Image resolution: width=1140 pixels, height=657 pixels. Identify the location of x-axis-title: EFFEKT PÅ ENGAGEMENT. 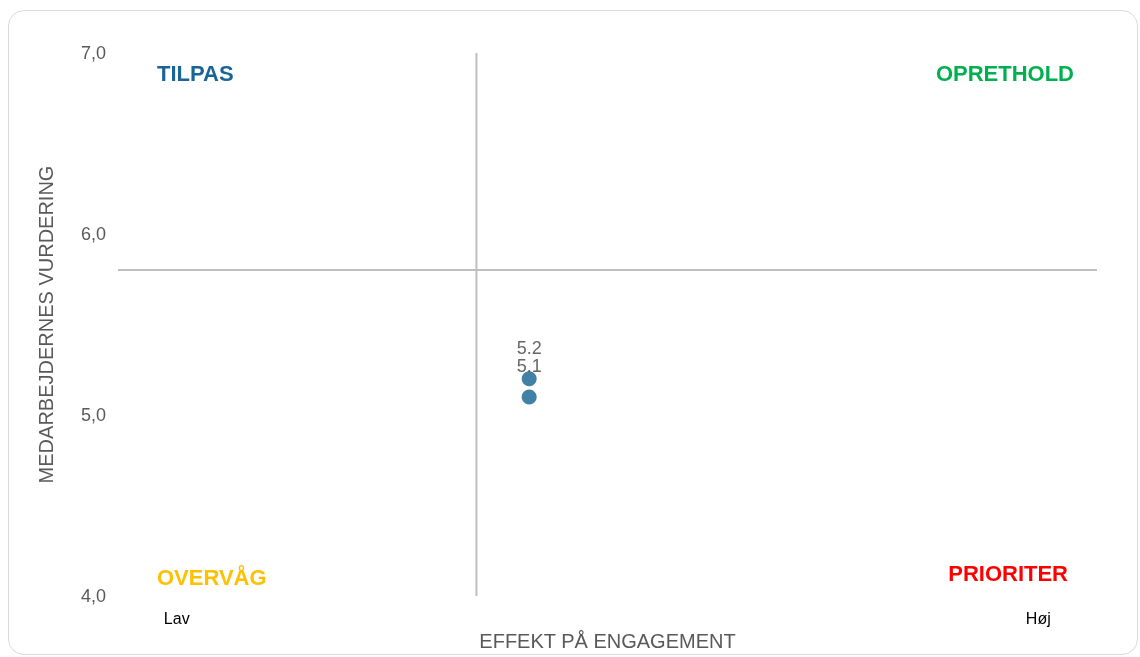
(607, 640).